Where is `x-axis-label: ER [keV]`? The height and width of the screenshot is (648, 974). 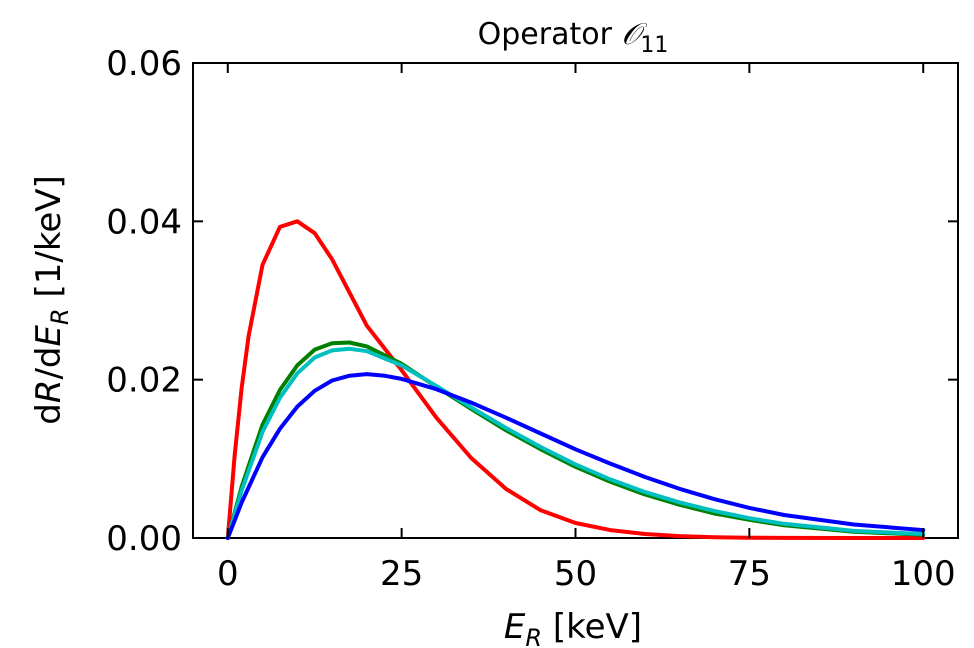 x-axis-label: ER [keV] is located at coordinates (573, 627).